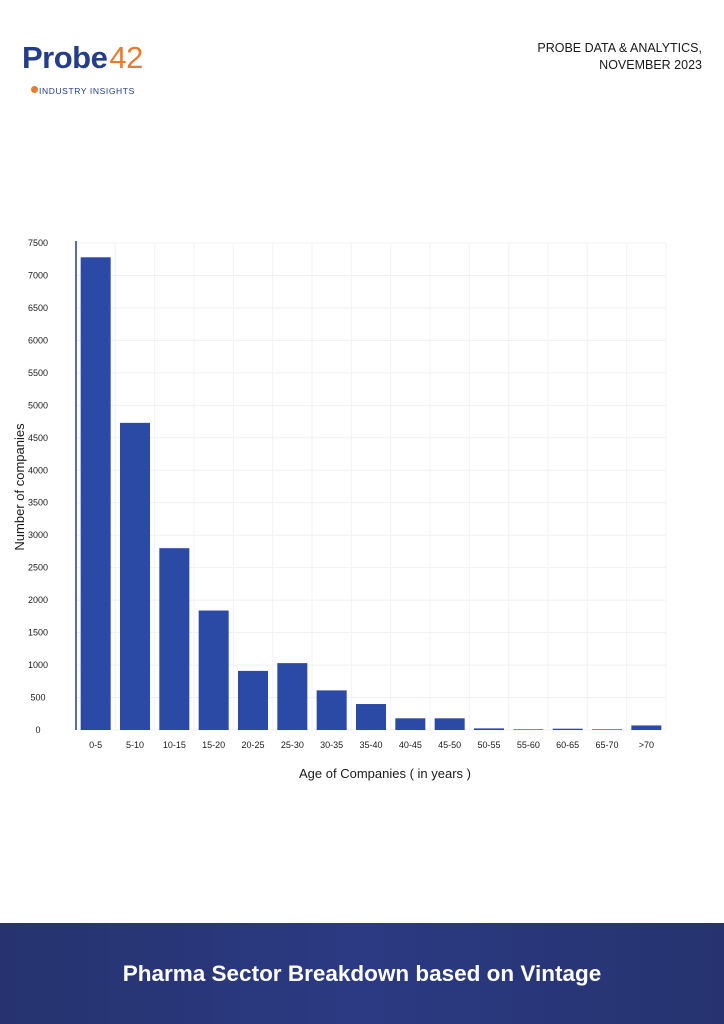 Image resolution: width=724 pixels, height=1024 pixels. I want to click on y-tick-label: 5000, so click(38, 405).